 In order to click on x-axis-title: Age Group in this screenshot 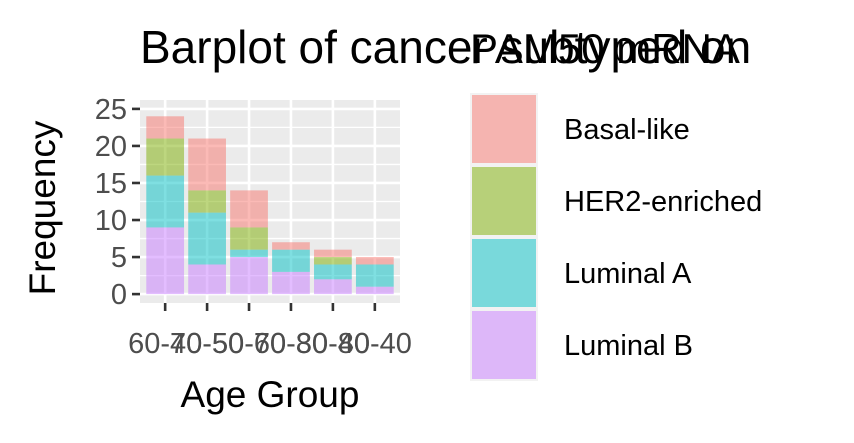, I will do `click(270, 394)`.